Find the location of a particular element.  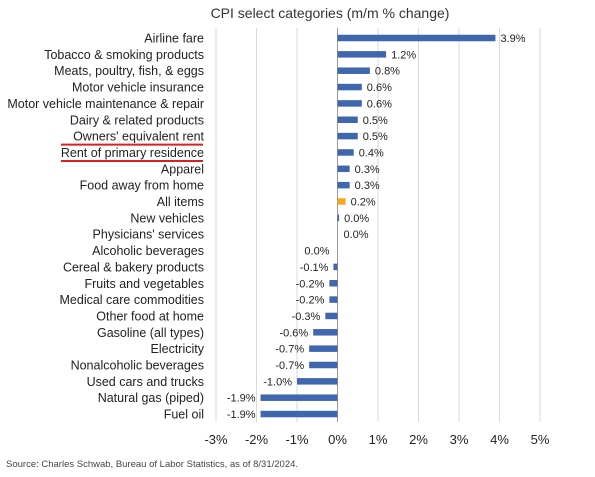

x-tick-label: 4% is located at coordinates (499, 439).